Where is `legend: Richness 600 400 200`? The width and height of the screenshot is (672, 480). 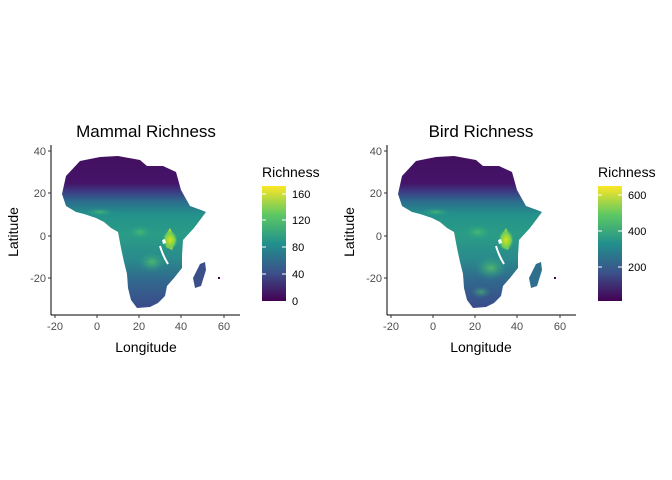 legend: Richness 600 400 200 is located at coordinates (627, 232).